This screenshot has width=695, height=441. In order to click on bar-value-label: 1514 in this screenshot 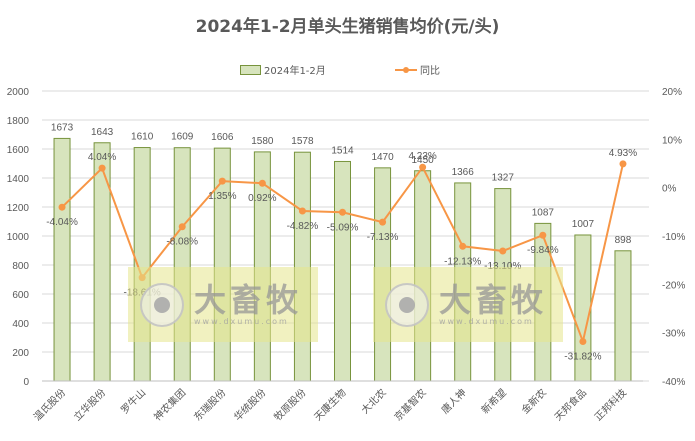, I will do `click(342, 150)`.